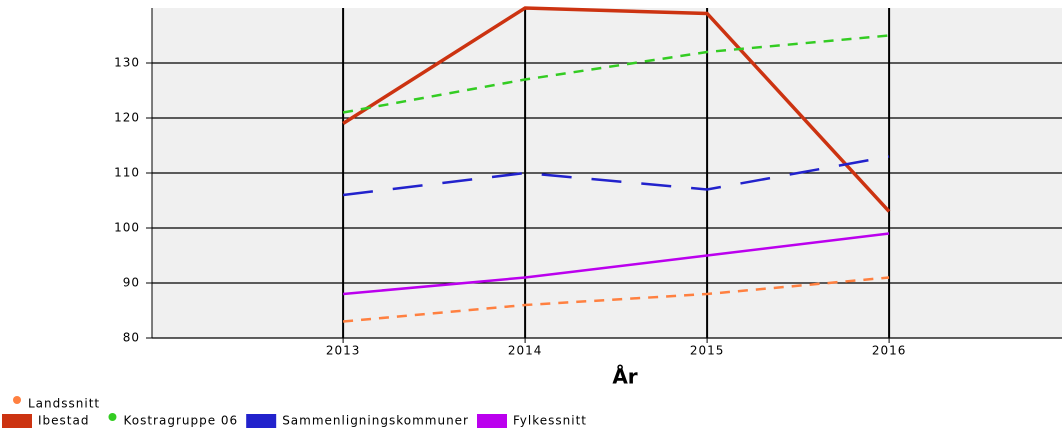  I want to click on legend-label: Sammenligningskommuner, so click(375, 421).